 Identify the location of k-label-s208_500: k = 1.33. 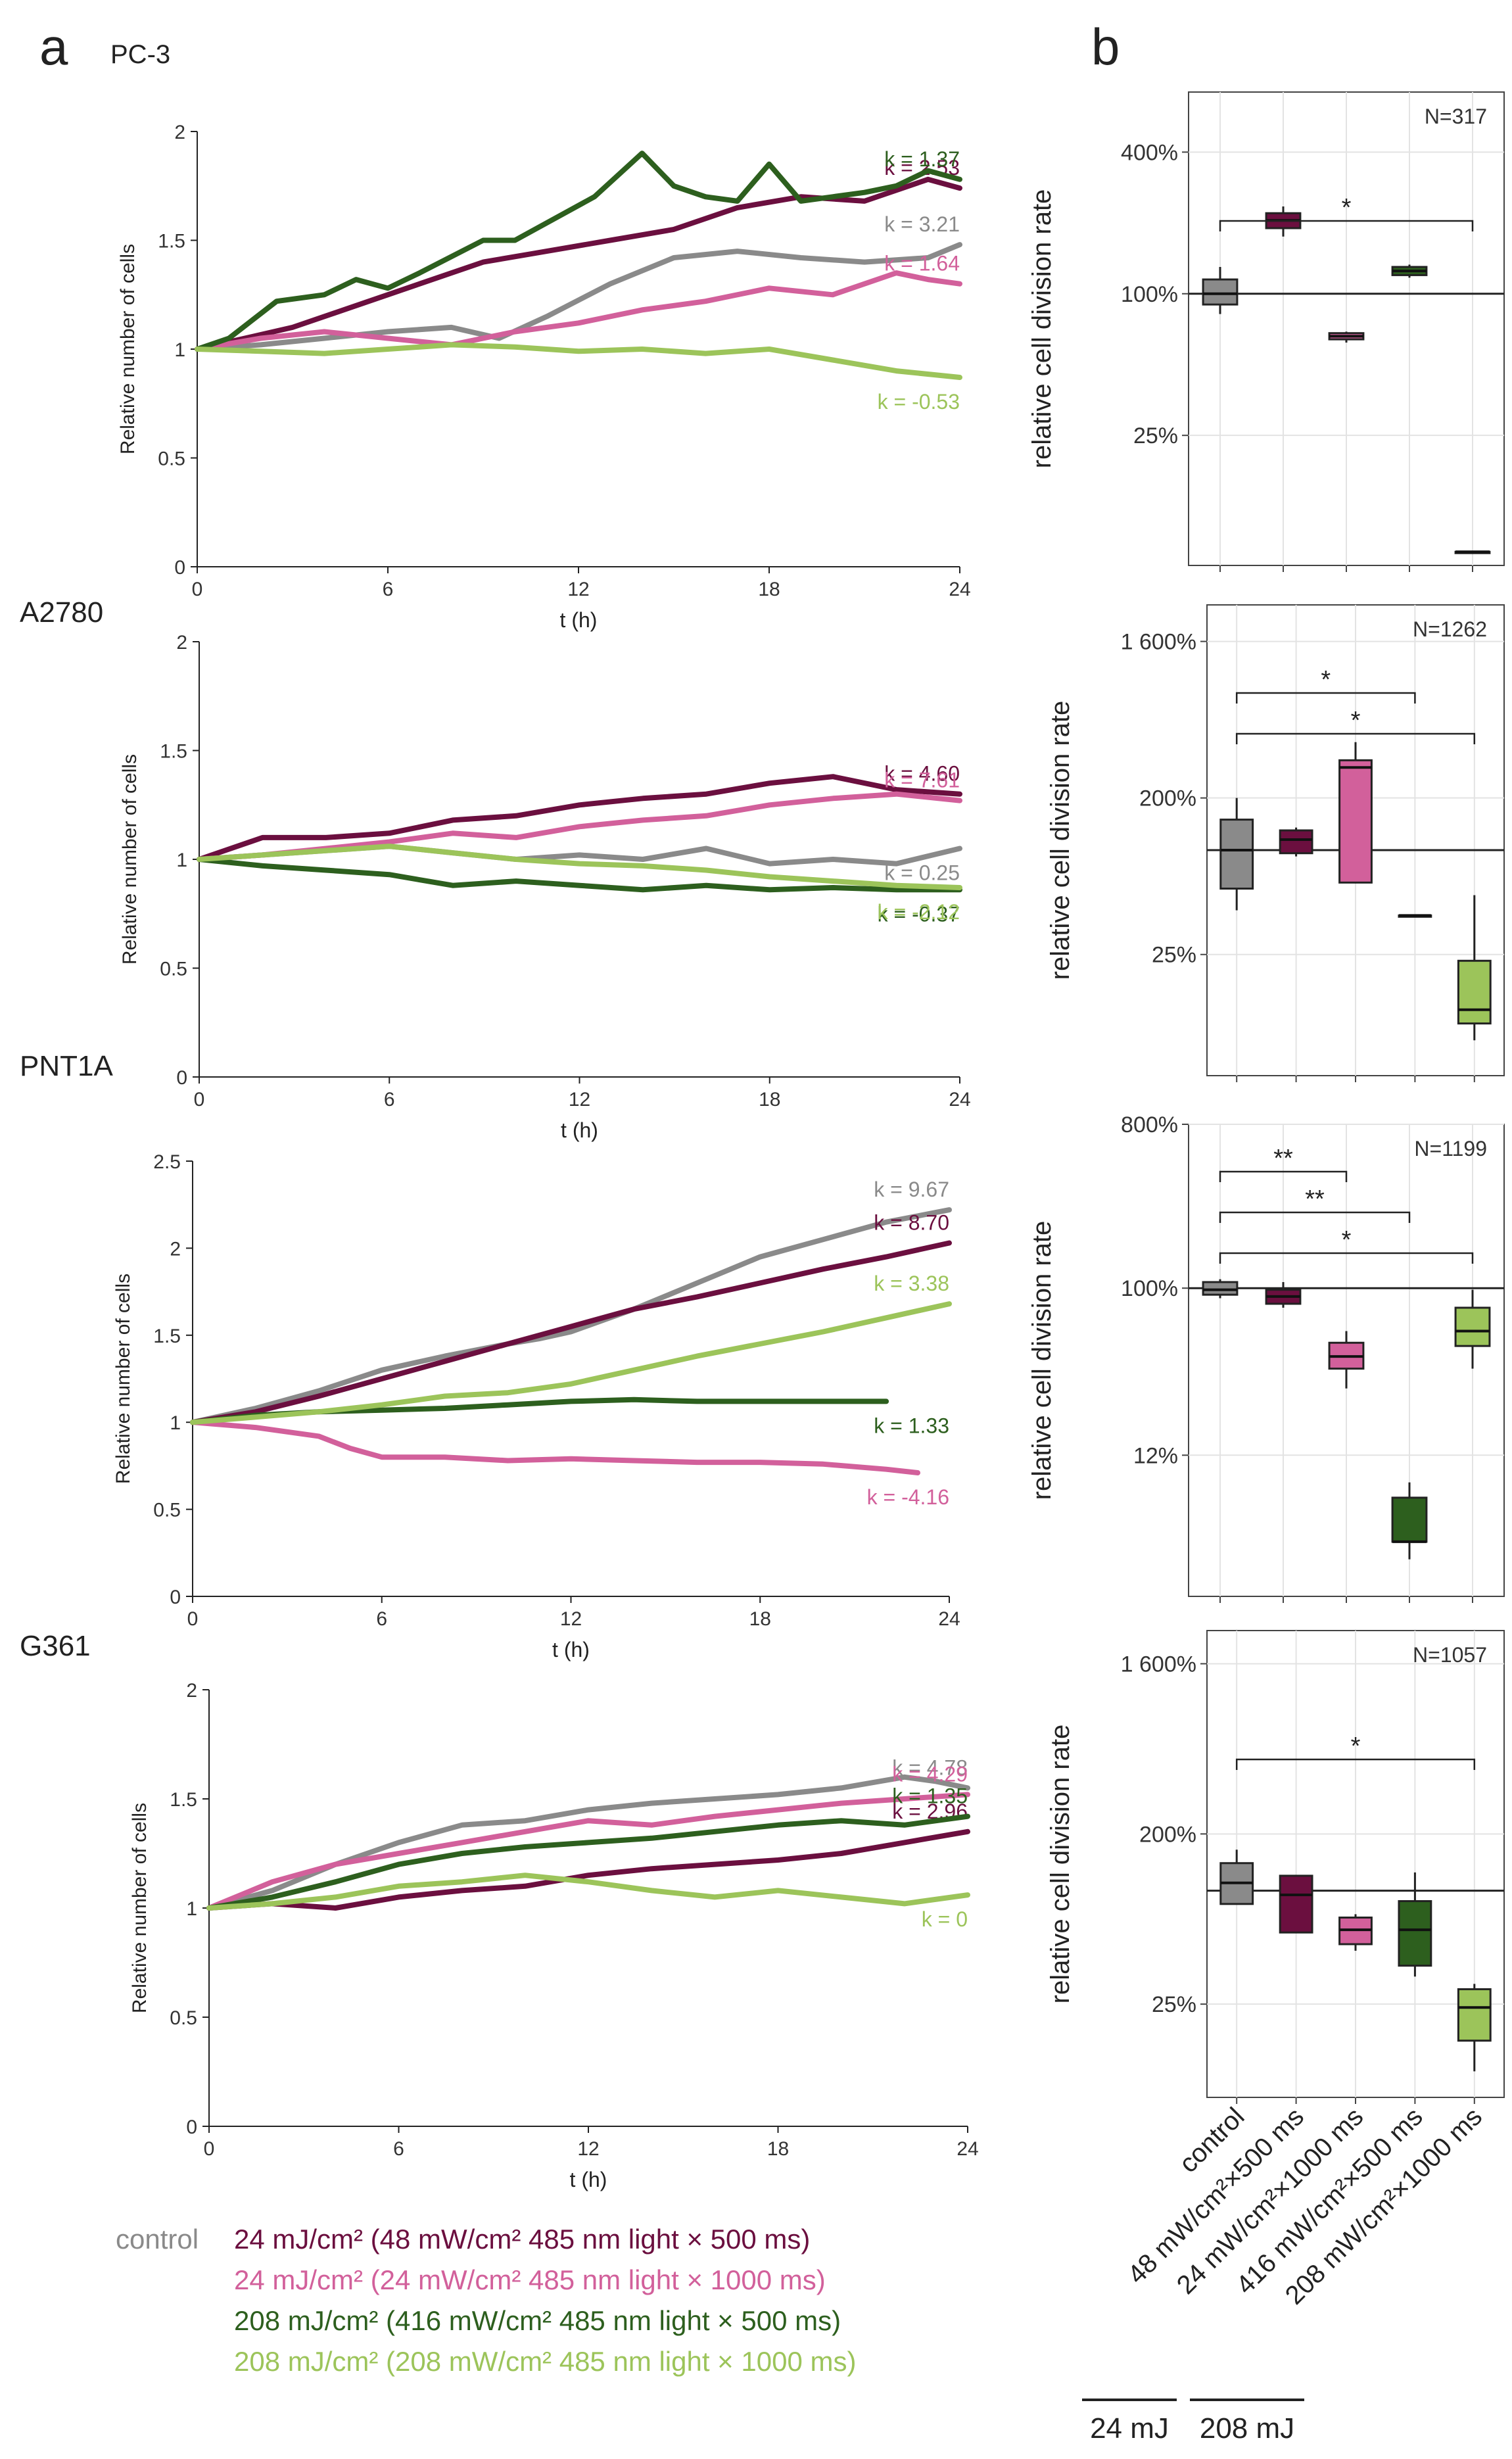
(912, 1425).